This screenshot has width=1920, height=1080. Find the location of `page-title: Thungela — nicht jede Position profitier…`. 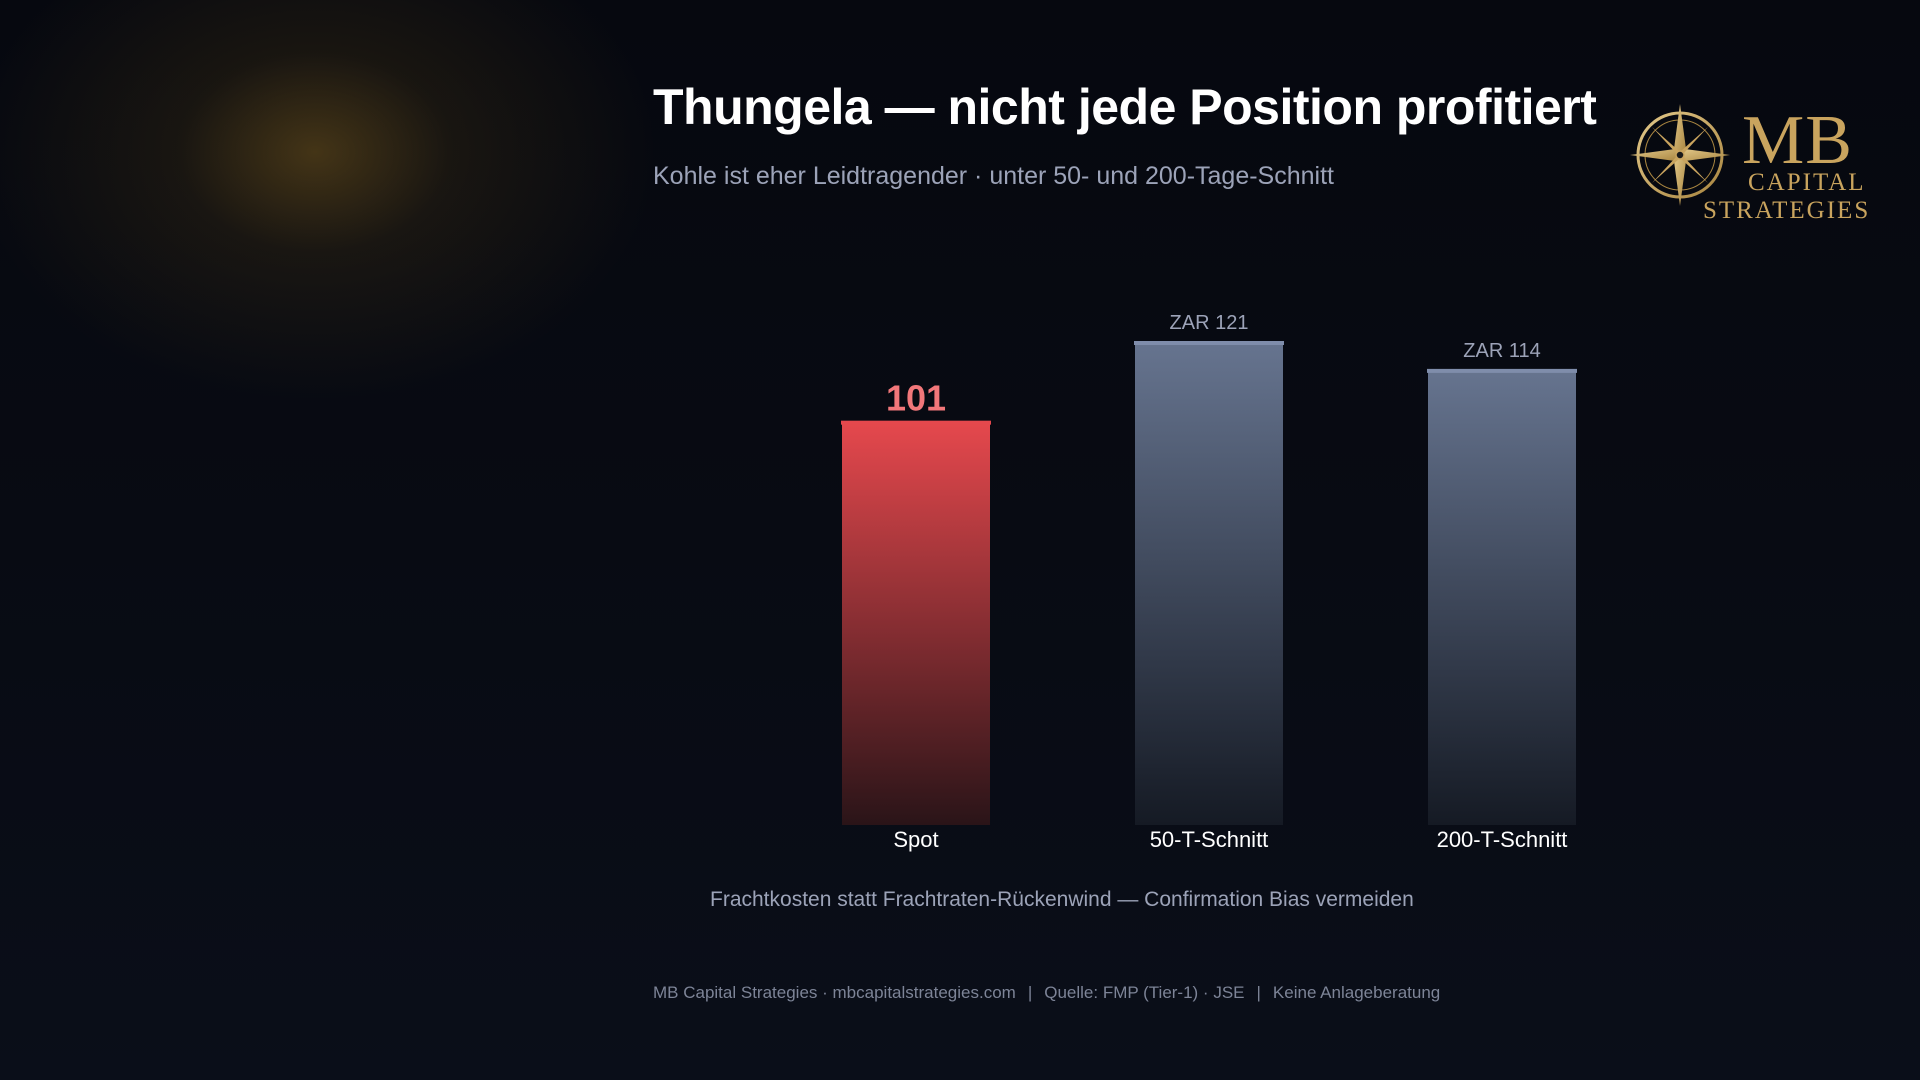

page-title: Thungela — nicht jede Position profitier… is located at coordinates (1125, 107).